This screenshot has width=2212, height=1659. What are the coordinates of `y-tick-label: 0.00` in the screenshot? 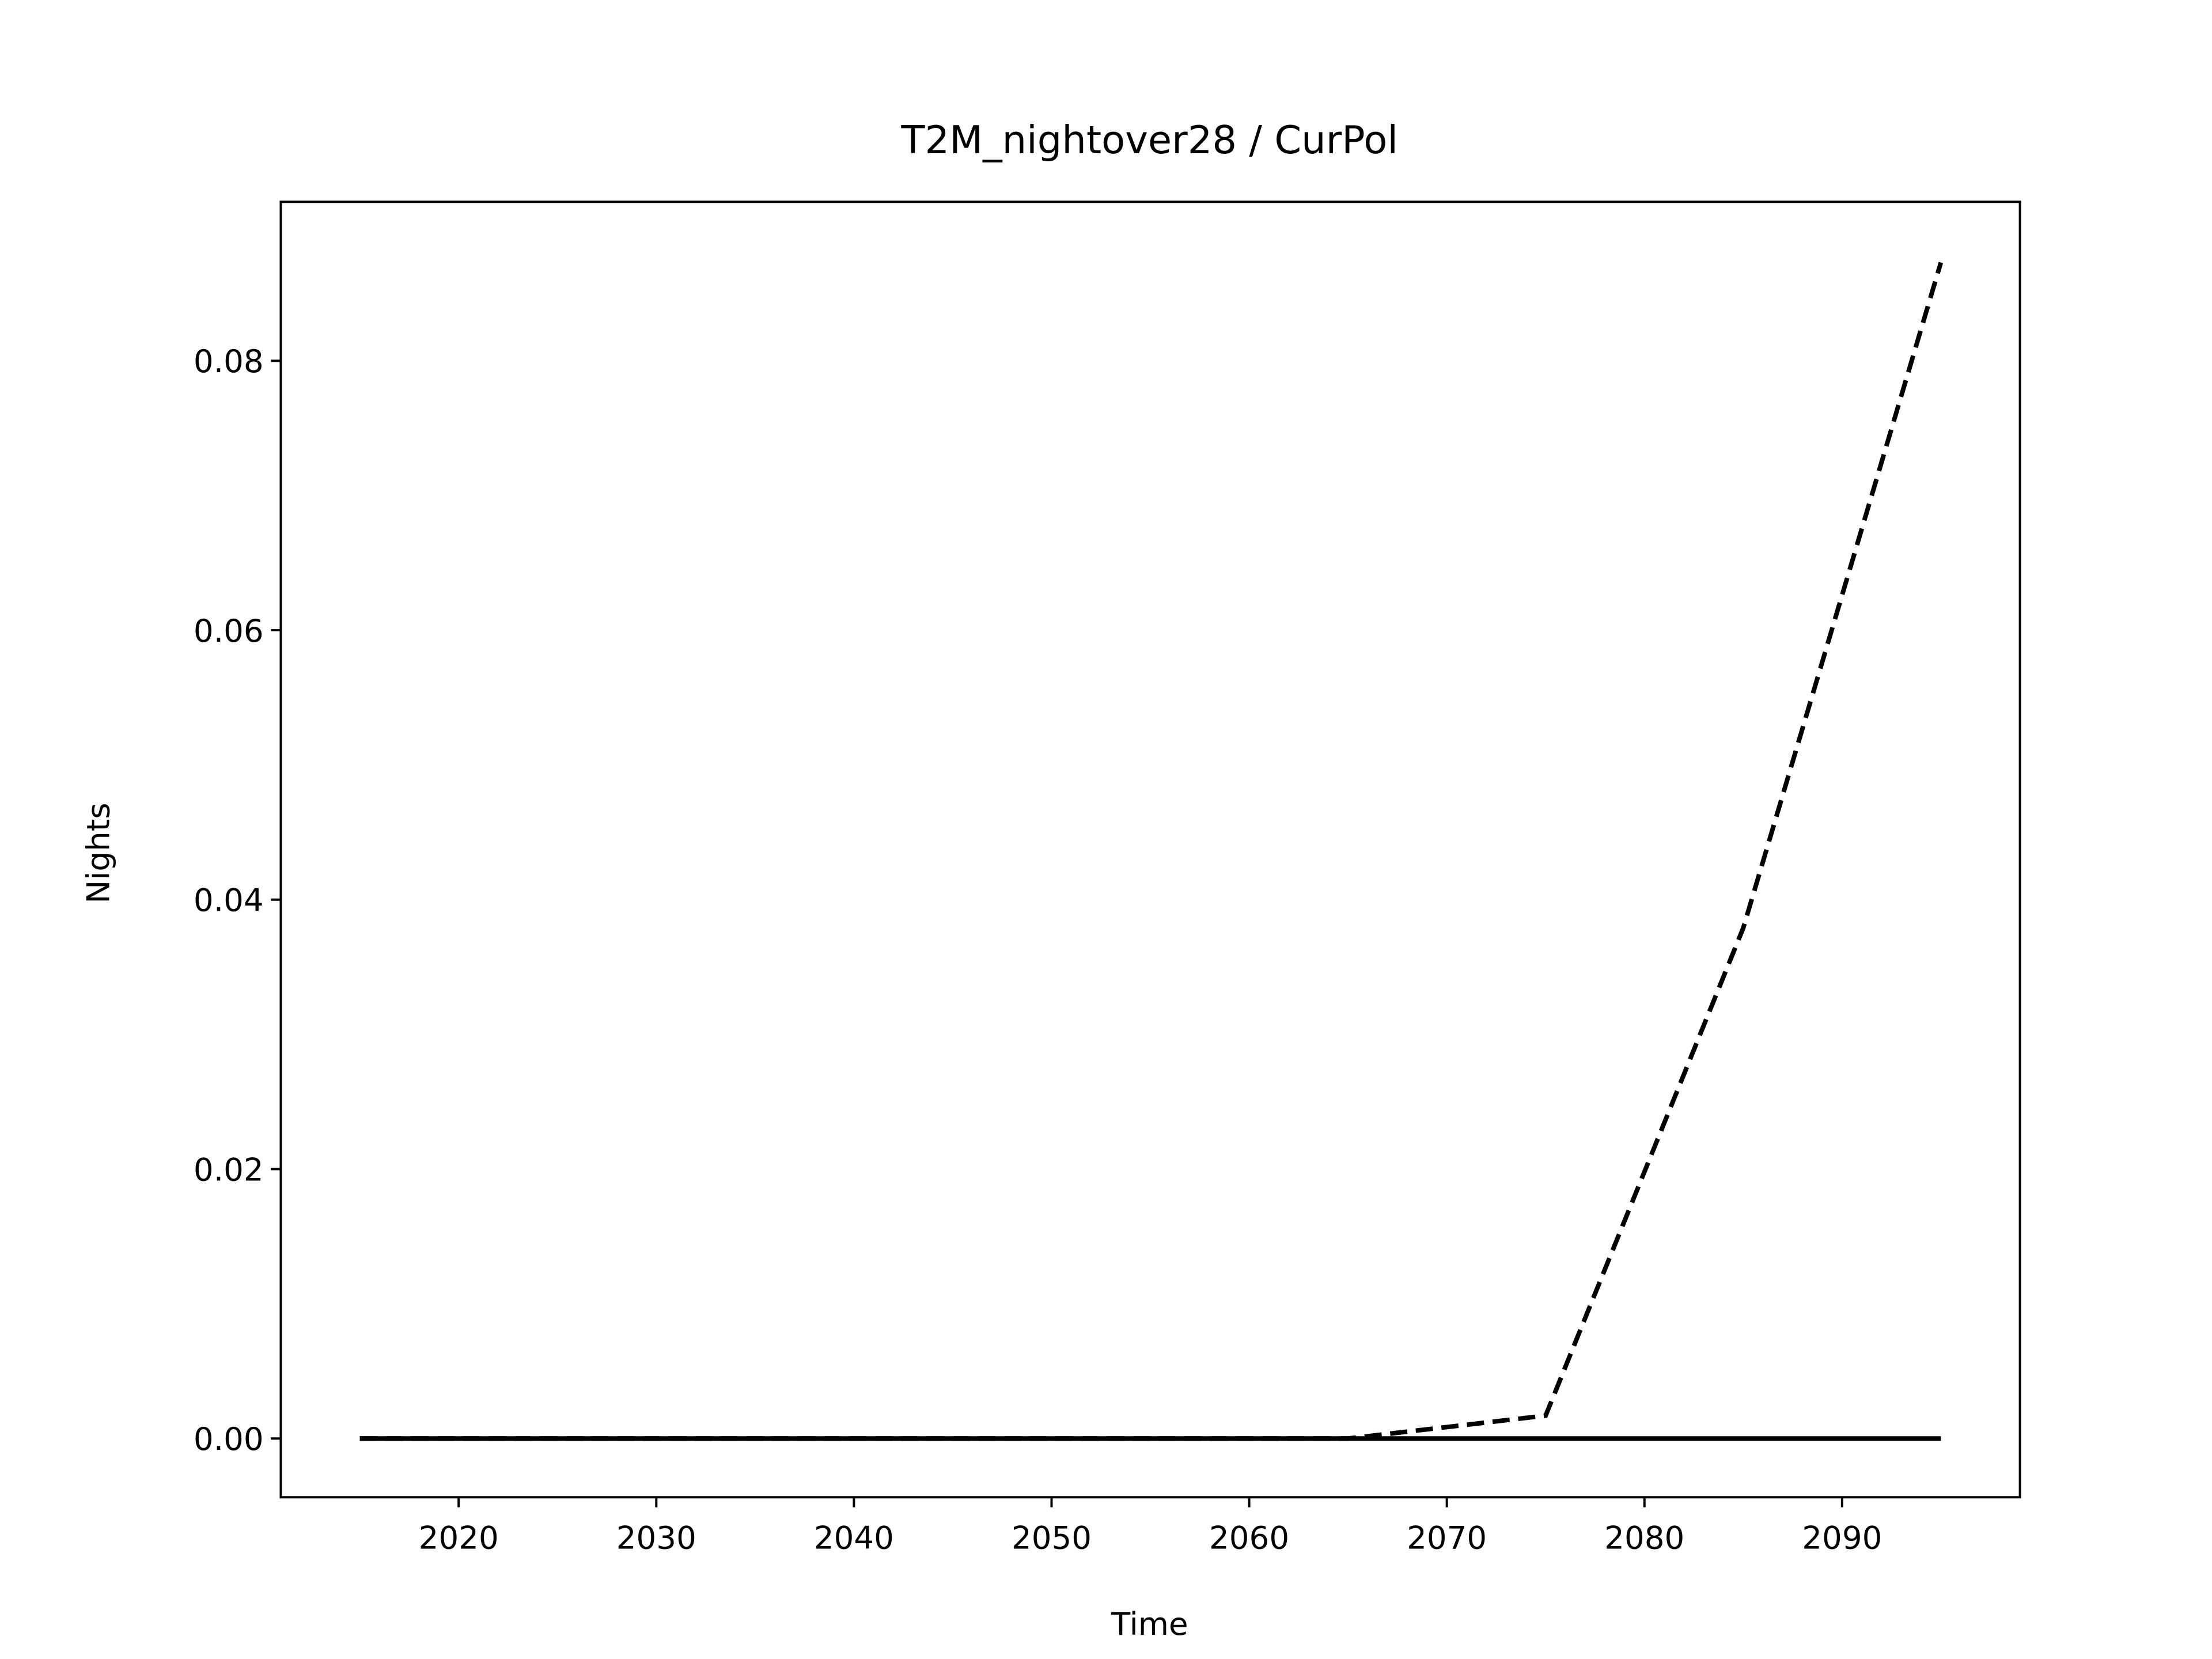 It's located at (229, 1439).